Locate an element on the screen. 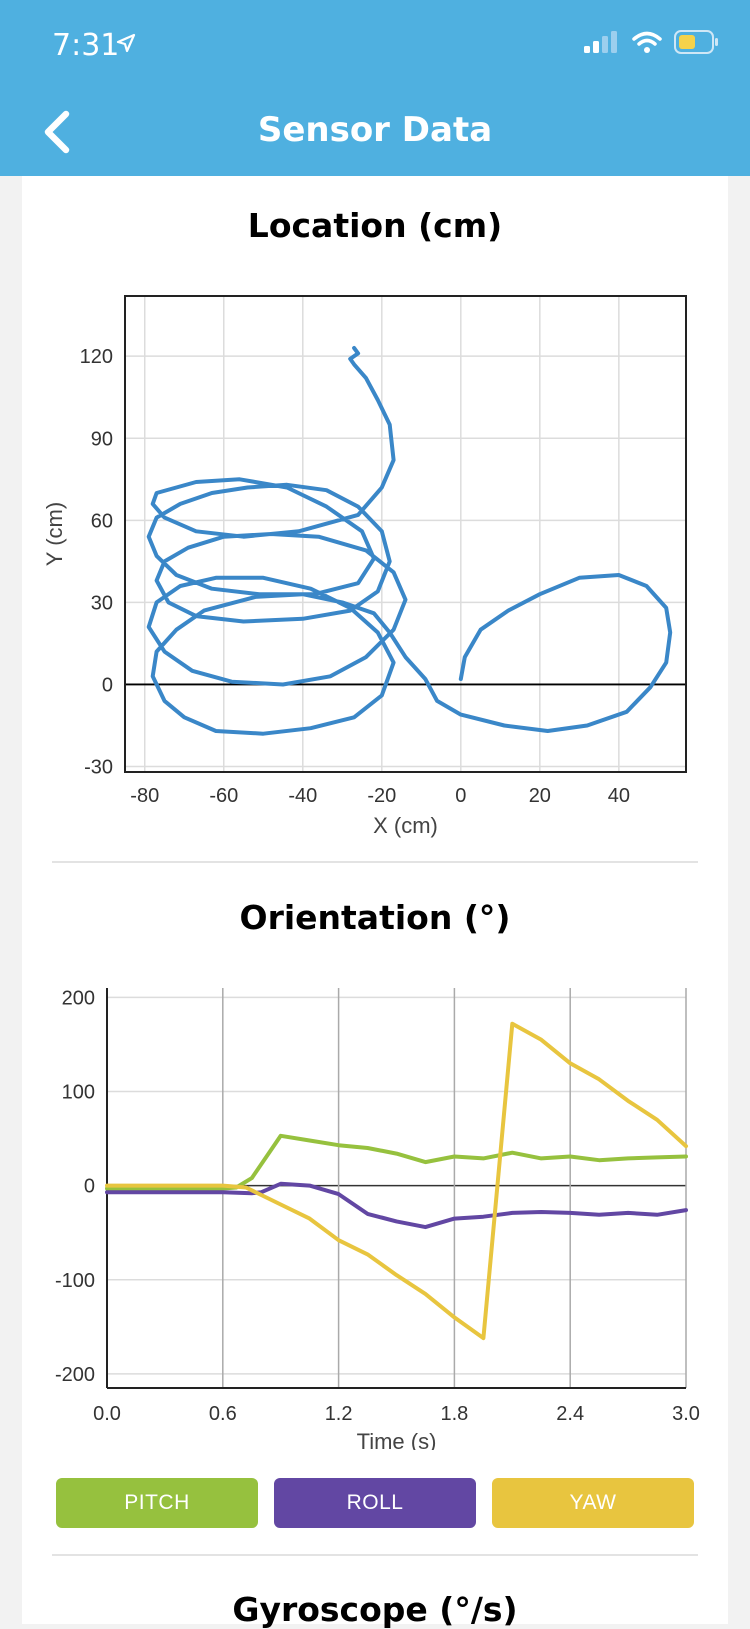 The width and height of the screenshot is (750, 1629). x-tick-label: 0.6 is located at coordinates (223, 1414).